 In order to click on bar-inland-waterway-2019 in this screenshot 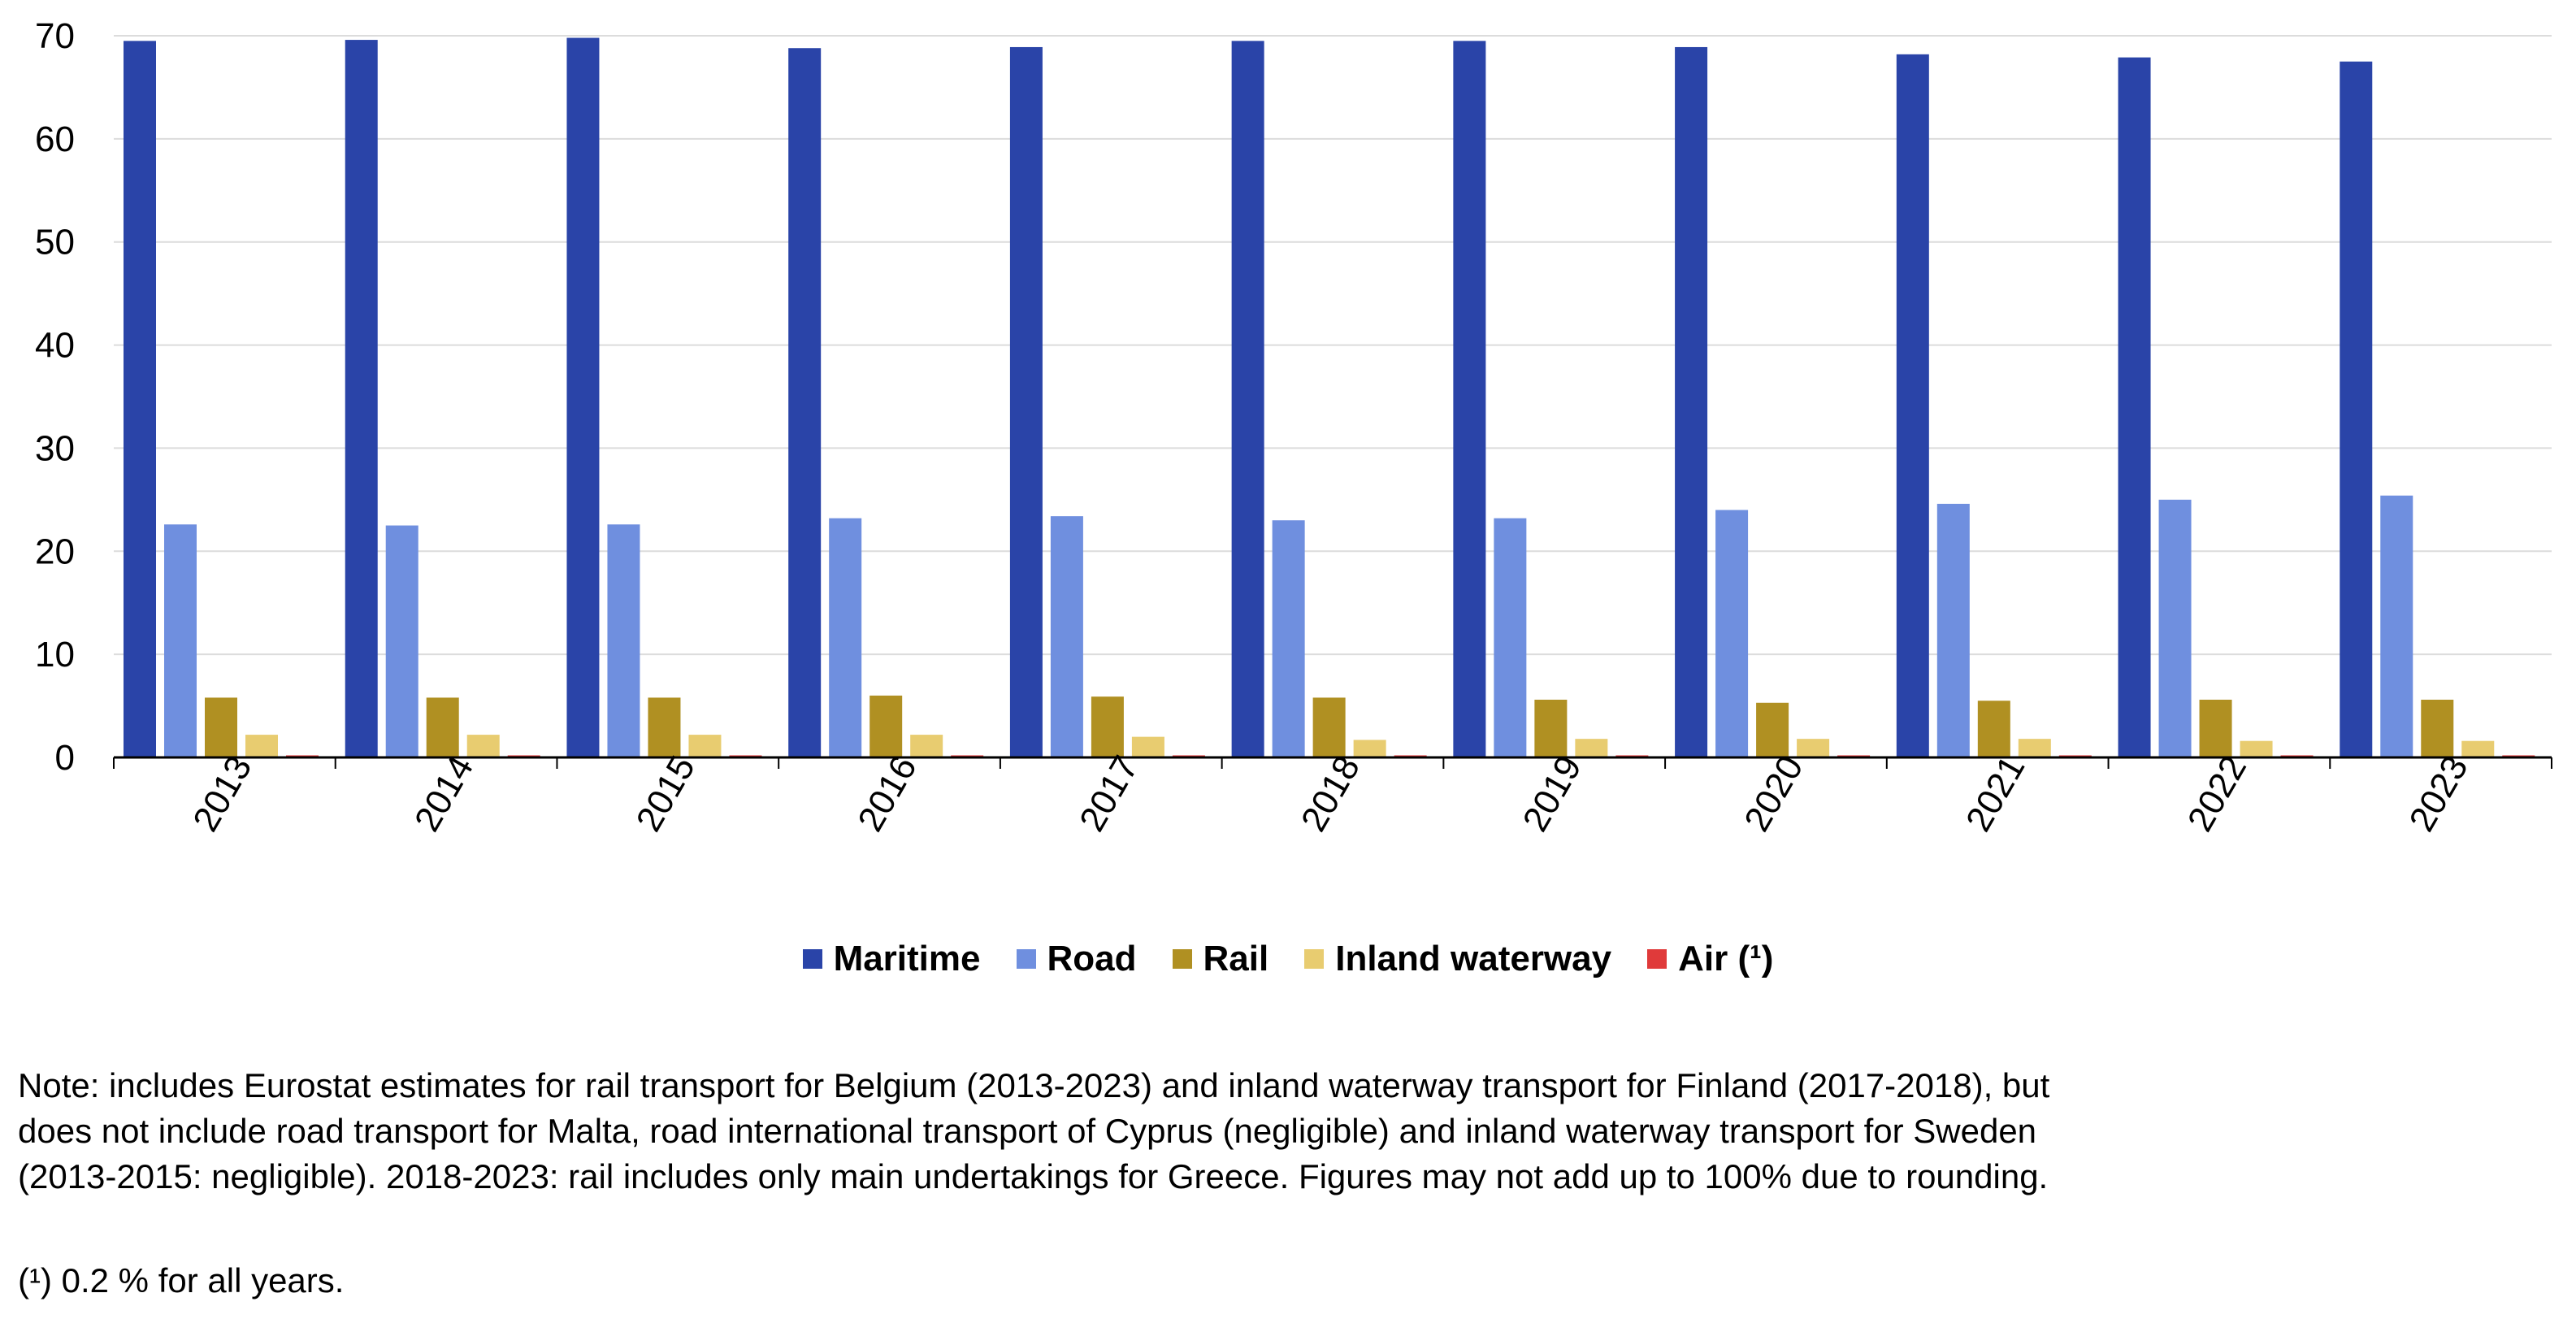, I will do `click(1591, 748)`.